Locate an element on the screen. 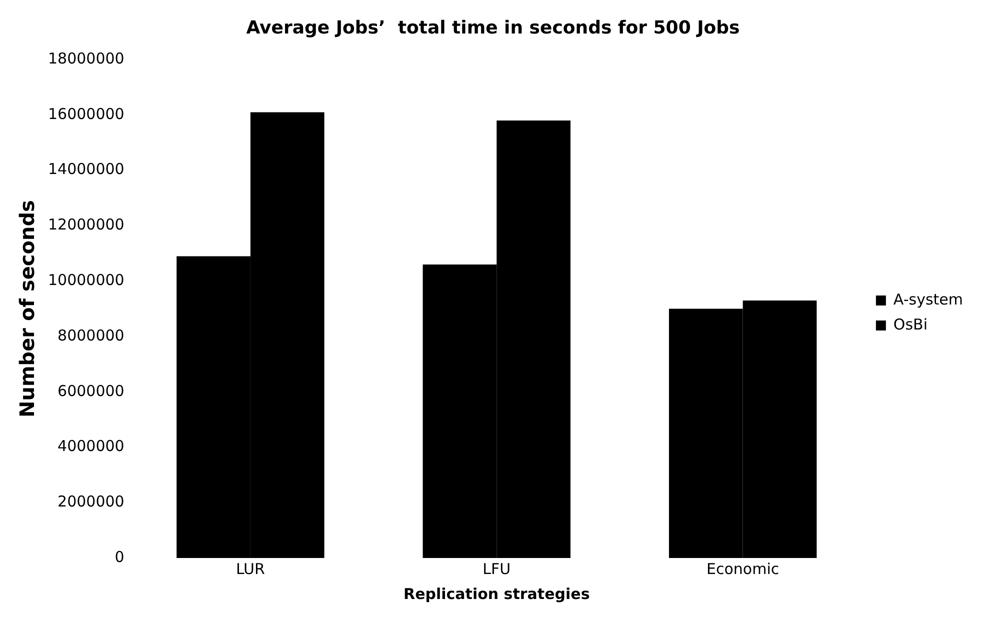 This screenshot has height=625, width=991. legend-label: OsBi is located at coordinates (910, 324).